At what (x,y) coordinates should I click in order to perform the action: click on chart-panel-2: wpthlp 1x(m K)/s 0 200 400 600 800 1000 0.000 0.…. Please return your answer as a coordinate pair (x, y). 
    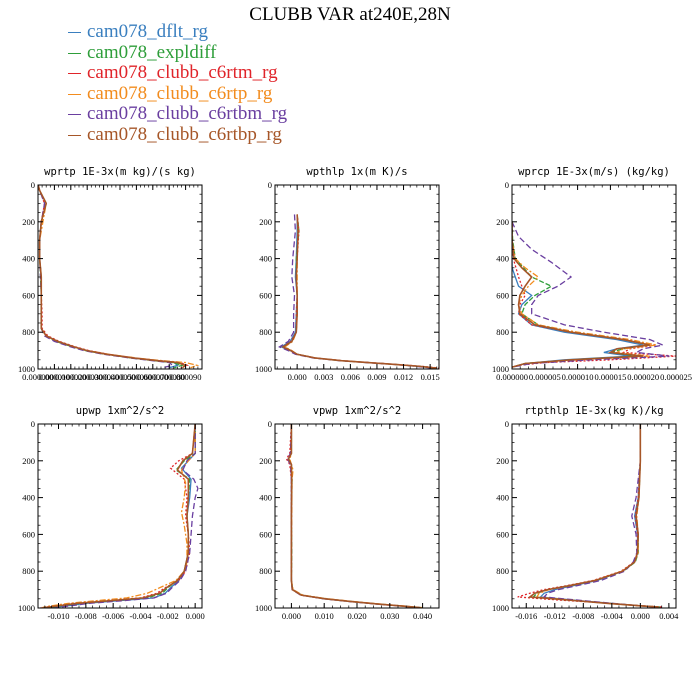
    Looking at the image, I should click on (347, 274).